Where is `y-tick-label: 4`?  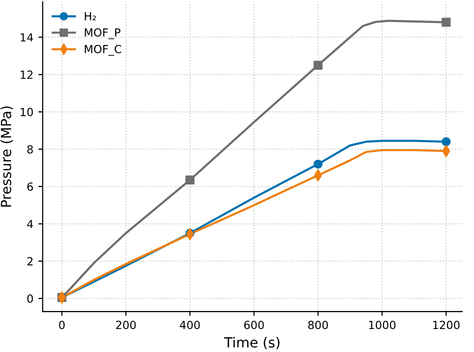
y-tick-label: 4 is located at coordinates (30, 224).